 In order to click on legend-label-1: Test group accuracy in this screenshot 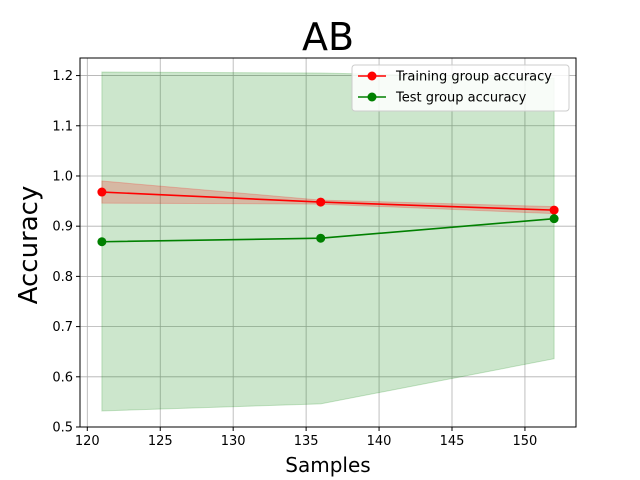, I will do `click(461, 98)`.